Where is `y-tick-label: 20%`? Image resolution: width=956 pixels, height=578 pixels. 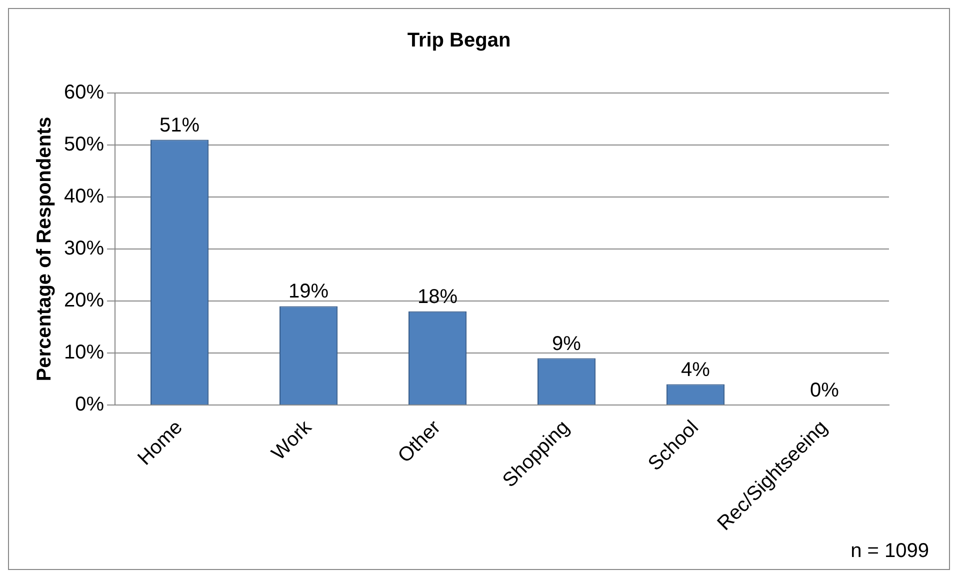 y-tick-label: 20% is located at coordinates (84, 301).